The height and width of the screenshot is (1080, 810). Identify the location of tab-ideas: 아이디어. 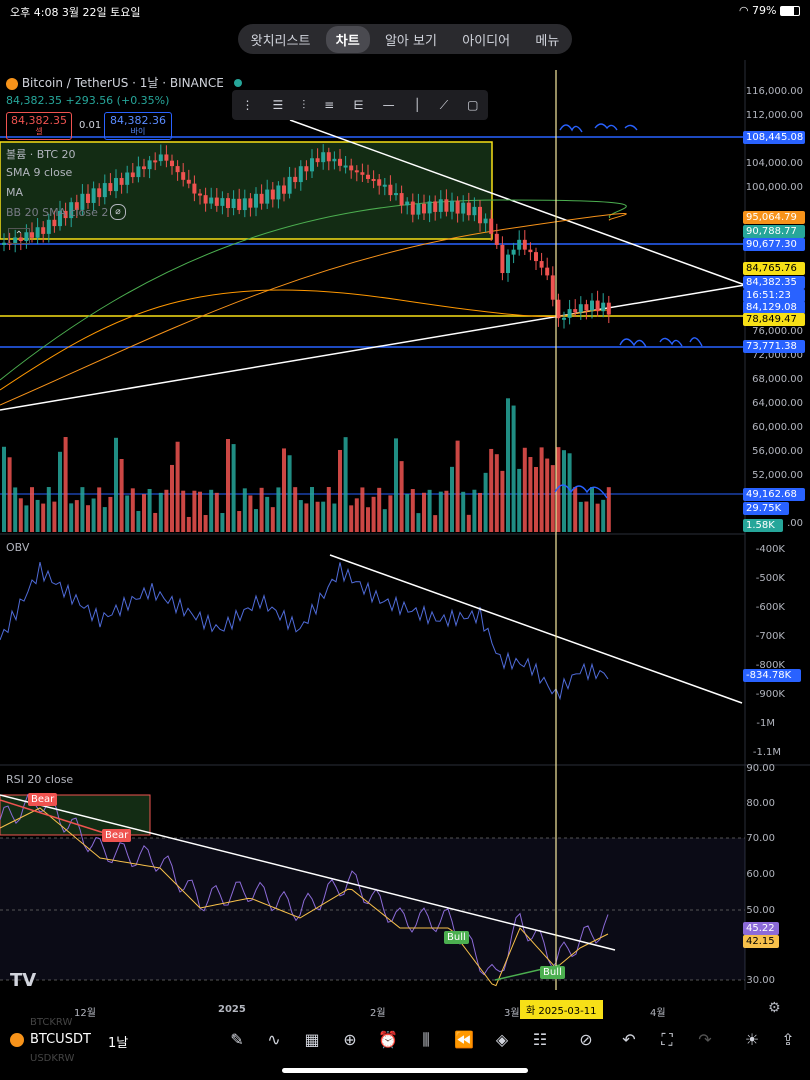
(486, 41).